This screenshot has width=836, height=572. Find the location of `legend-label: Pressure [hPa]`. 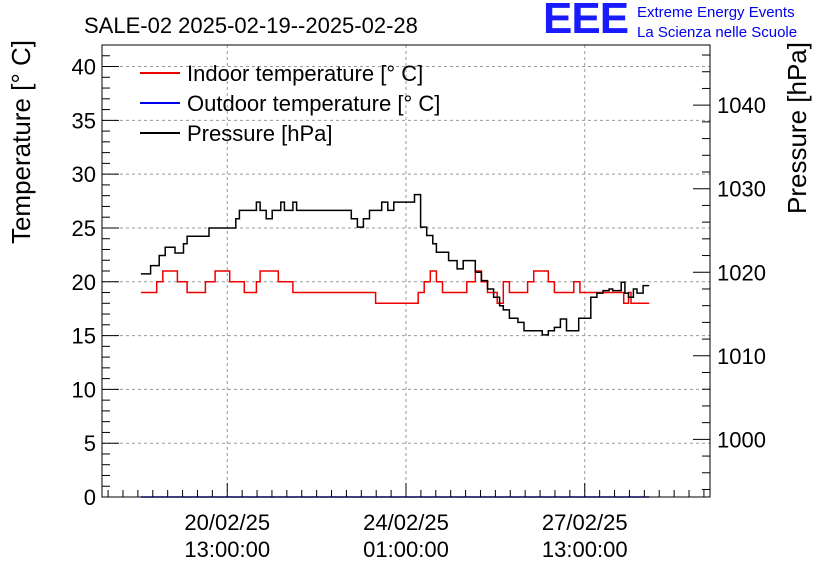

legend-label: Pressure [hPa] is located at coordinates (260, 133).